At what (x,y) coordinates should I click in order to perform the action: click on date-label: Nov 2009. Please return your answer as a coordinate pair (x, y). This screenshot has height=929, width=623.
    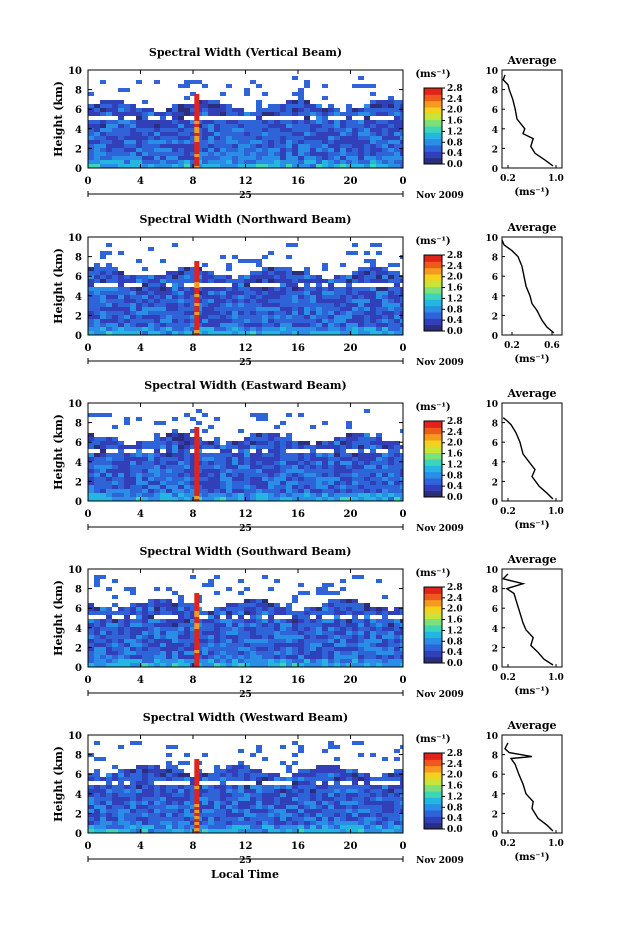
    Looking at the image, I should click on (440, 196).